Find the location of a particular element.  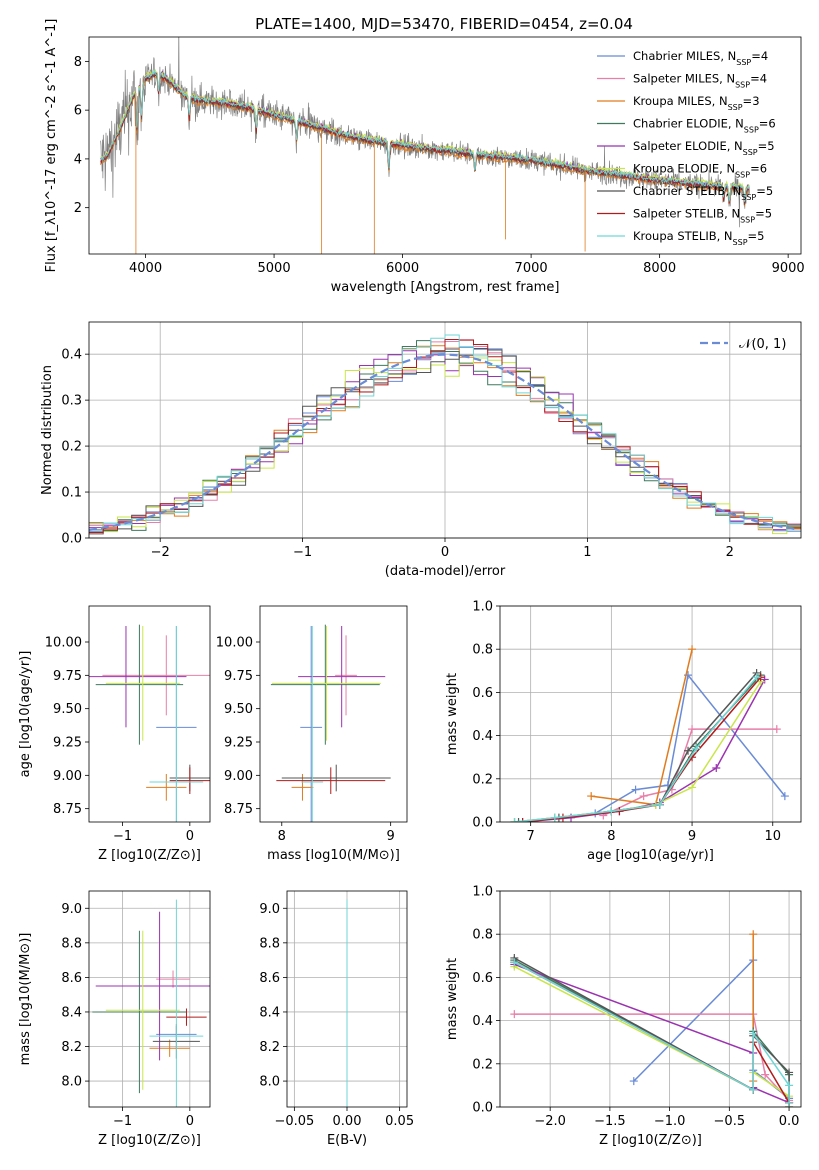

y-tick-label: 9.00 is located at coordinates (238, 776).